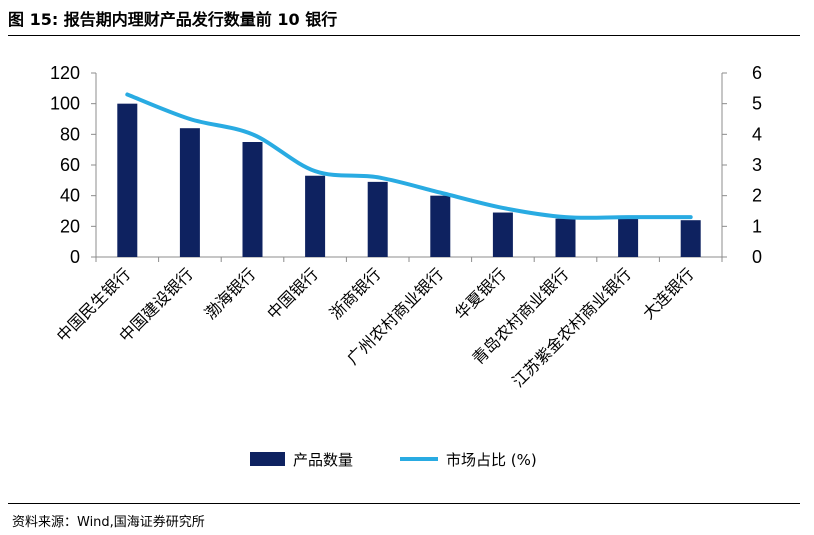 The height and width of the screenshot is (535, 814). I want to click on right-tick-label: 5, so click(757, 104).